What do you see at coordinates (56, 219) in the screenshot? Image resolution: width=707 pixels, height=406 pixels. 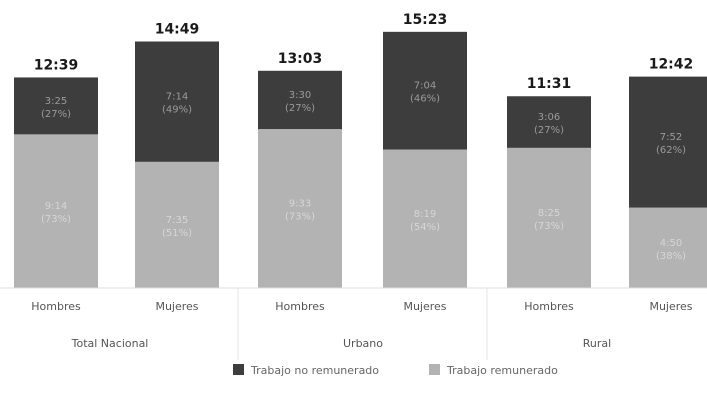 I see `paid-percent-0: (73%)` at bounding box center [56, 219].